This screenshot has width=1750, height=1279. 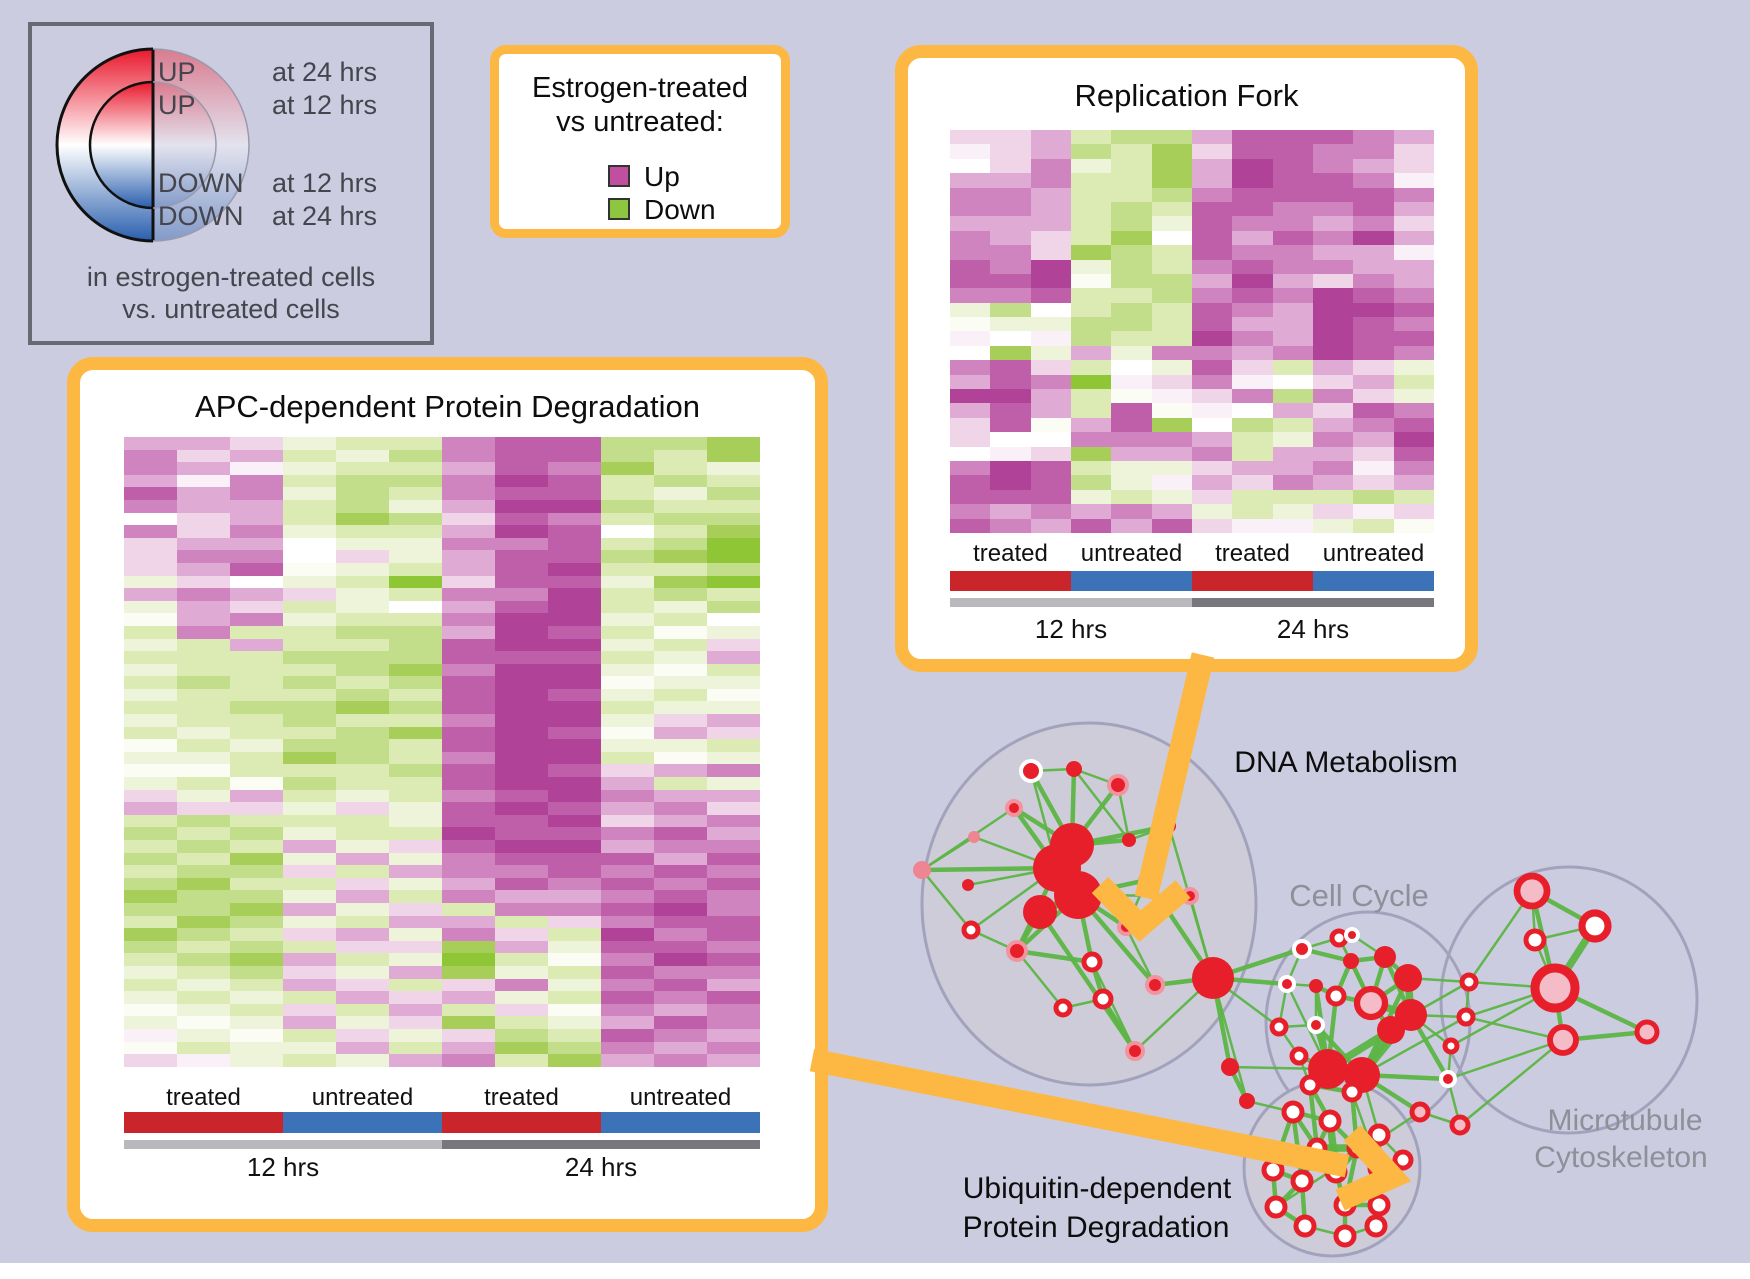 What do you see at coordinates (442, 1144) in the screenshot?
I see `apc-time-bars` at bounding box center [442, 1144].